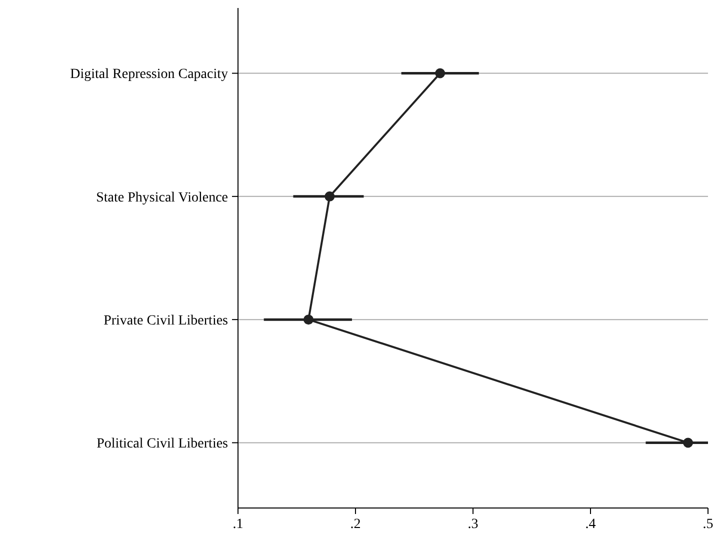 The width and height of the screenshot is (720, 538). What do you see at coordinates (708, 524) in the screenshot?
I see `x-tick-label: .5` at bounding box center [708, 524].